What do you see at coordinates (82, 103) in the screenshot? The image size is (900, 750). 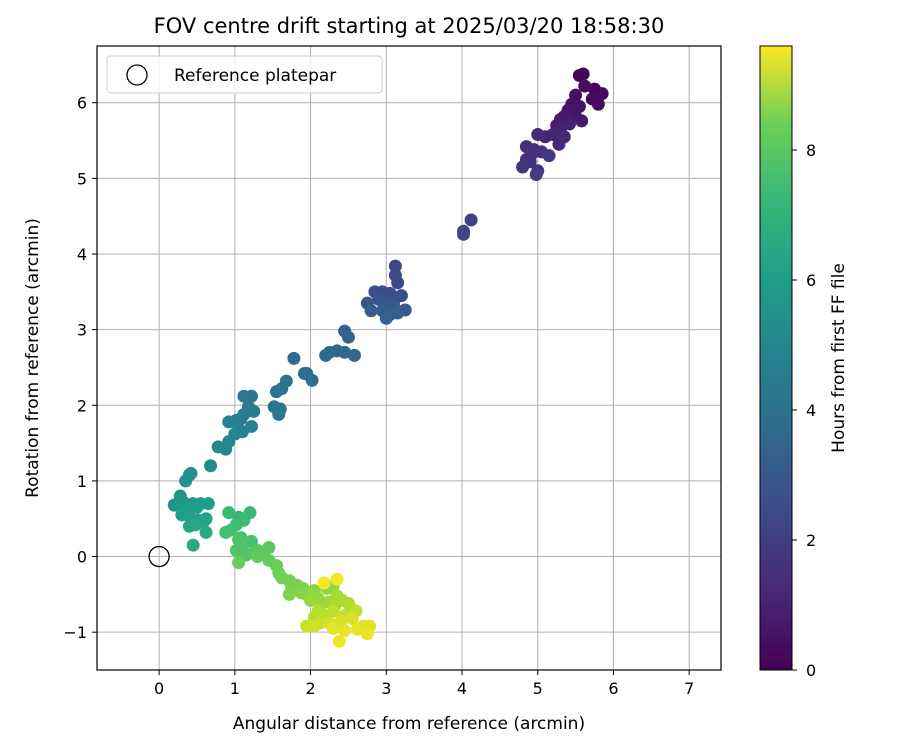 I see `y-tick-label: 6` at bounding box center [82, 103].